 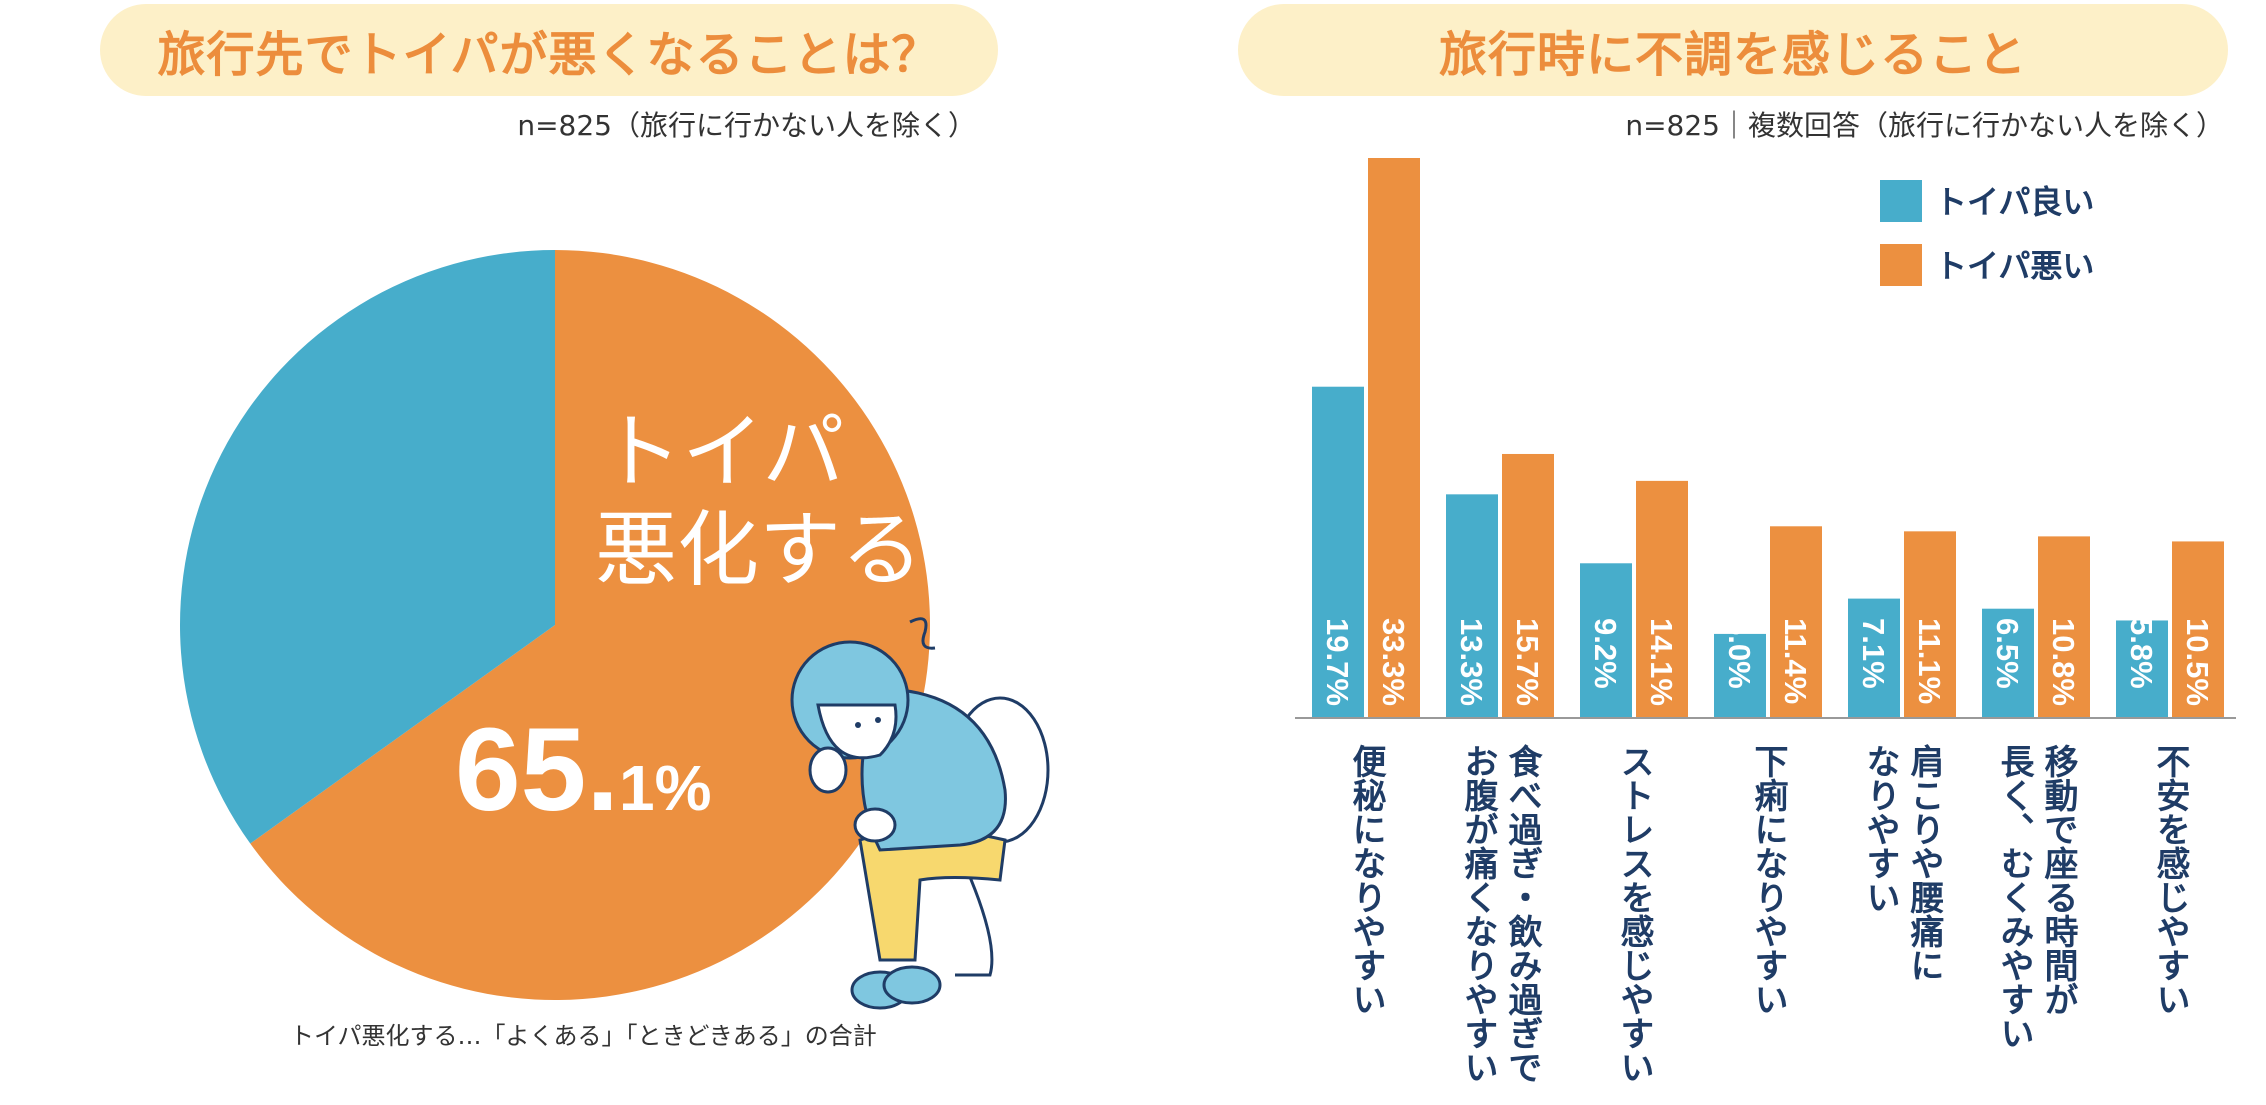 What do you see at coordinates (746, 125) in the screenshot?
I see `left-sample-note: n=825（旅行に行かない人を除く）` at bounding box center [746, 125].